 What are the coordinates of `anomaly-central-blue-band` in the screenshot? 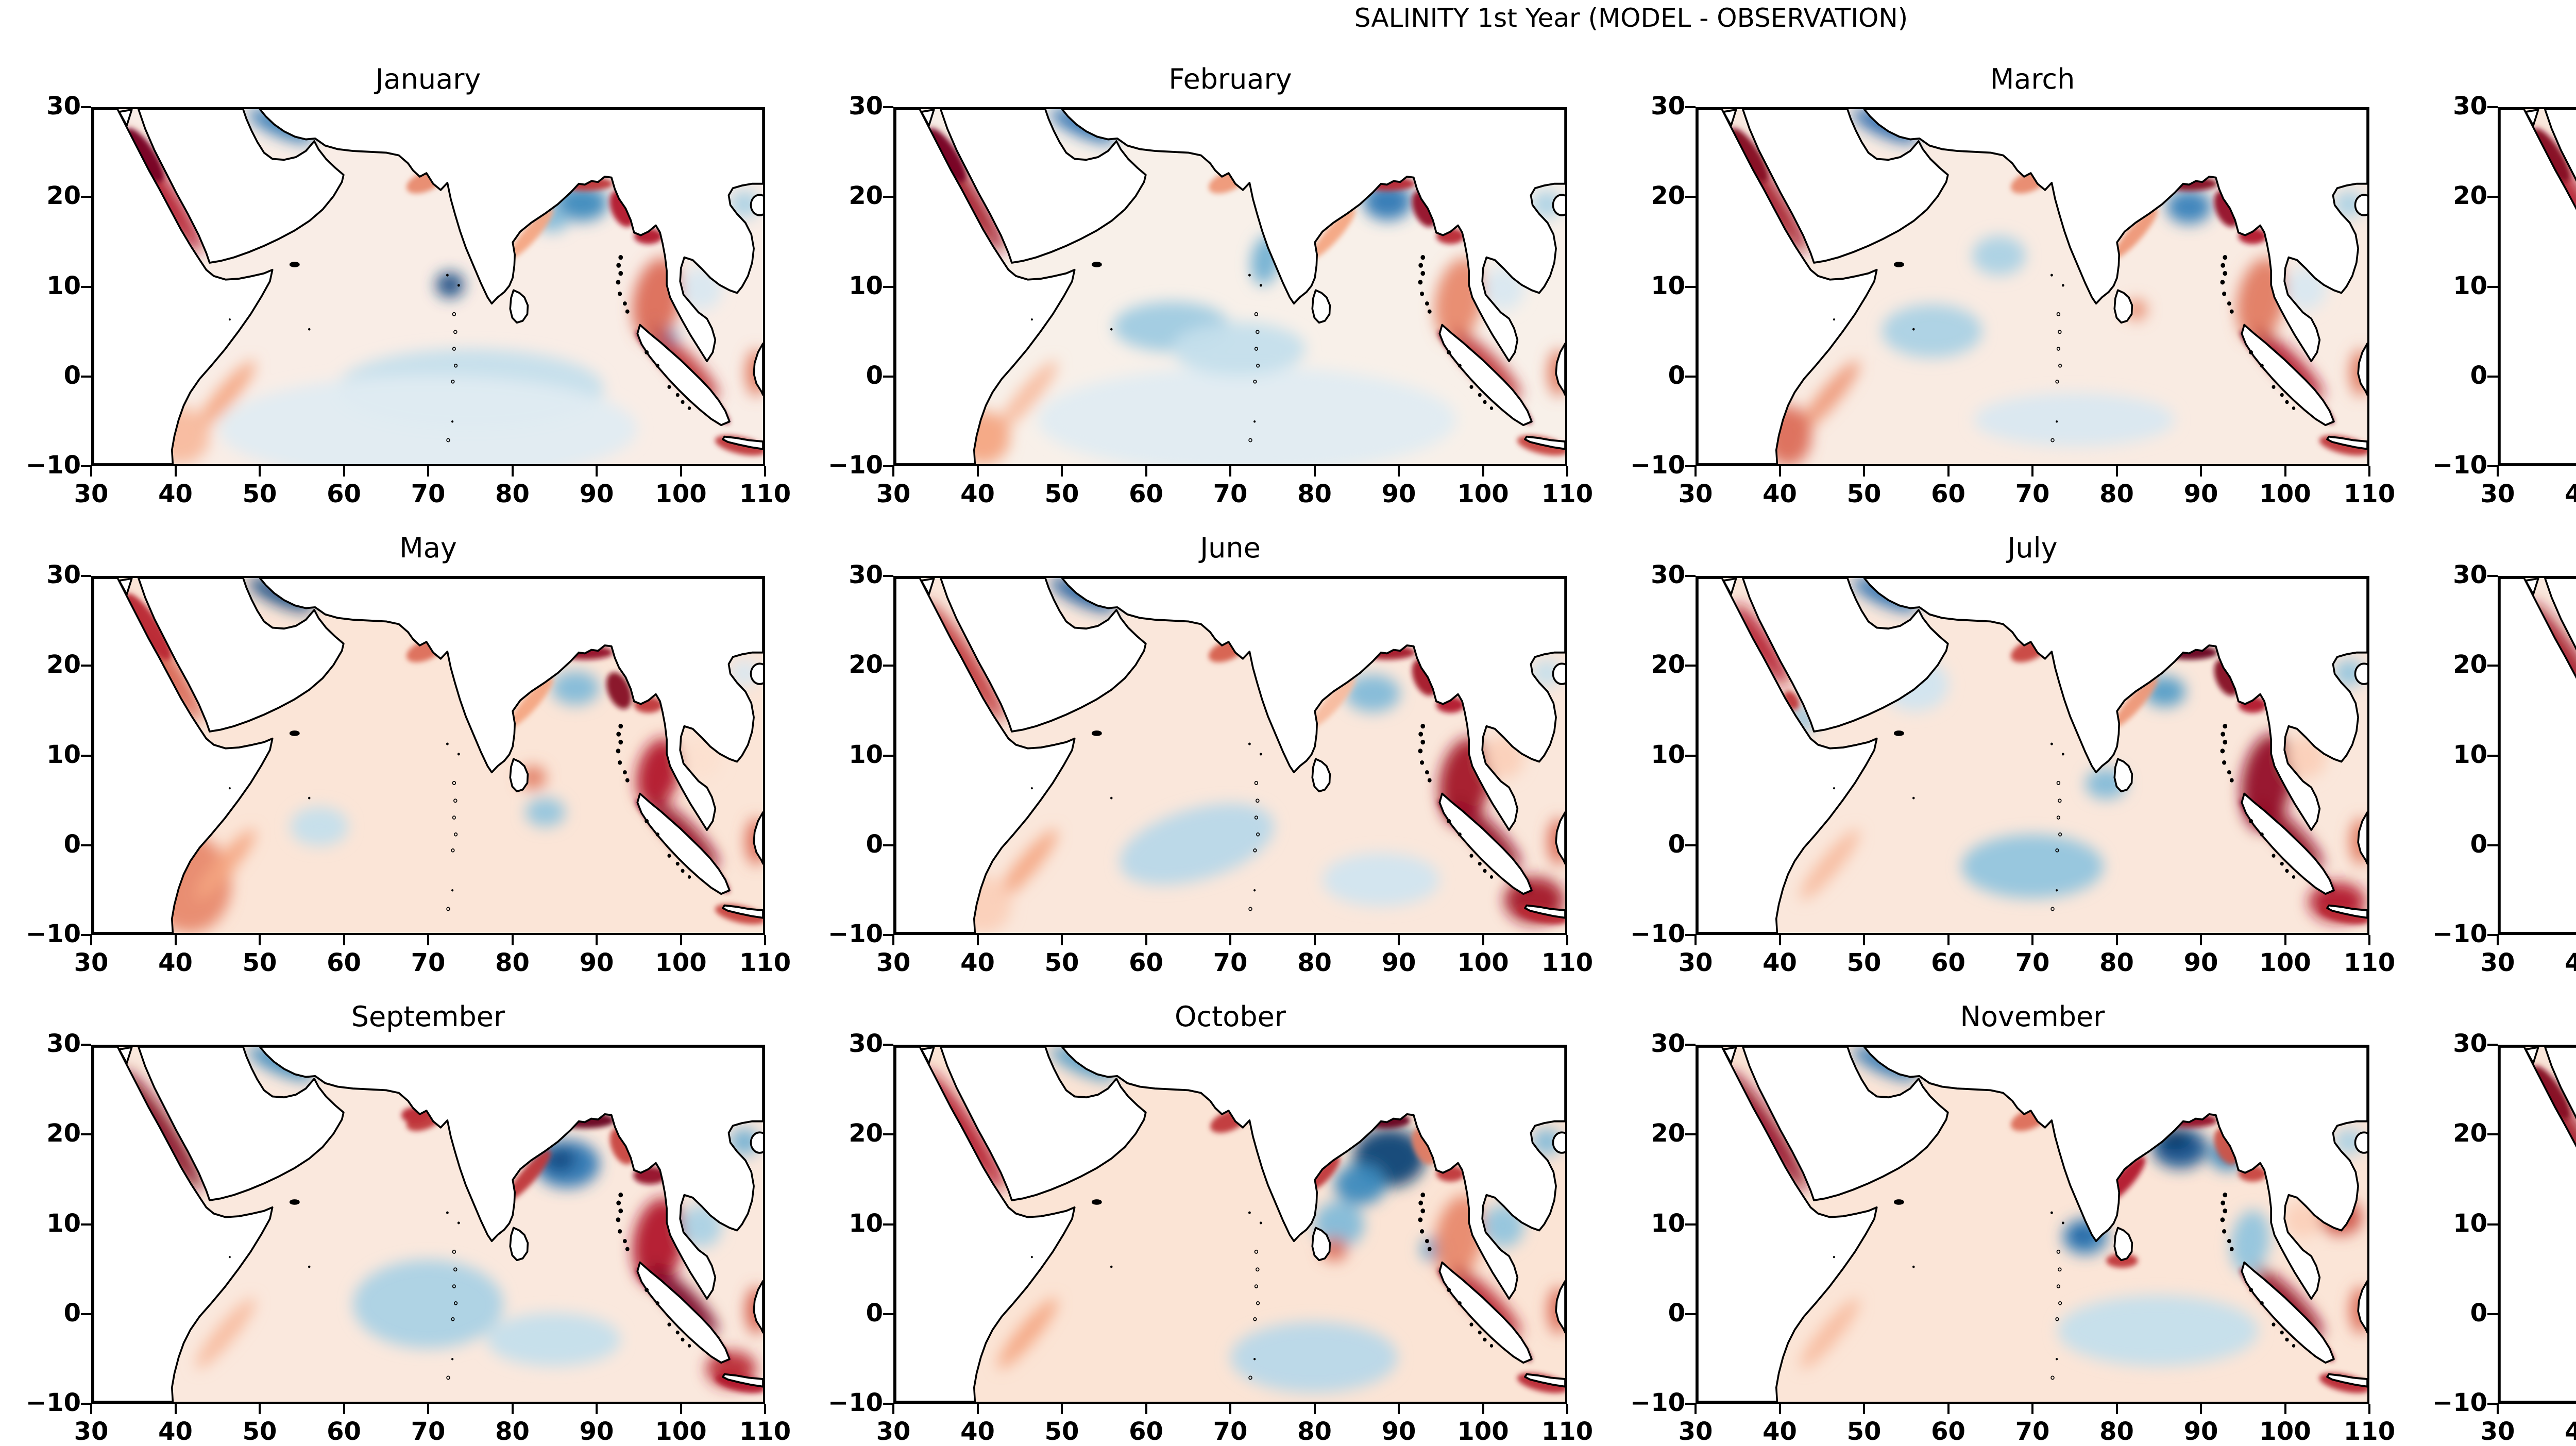 It's located at (2158, 1330).